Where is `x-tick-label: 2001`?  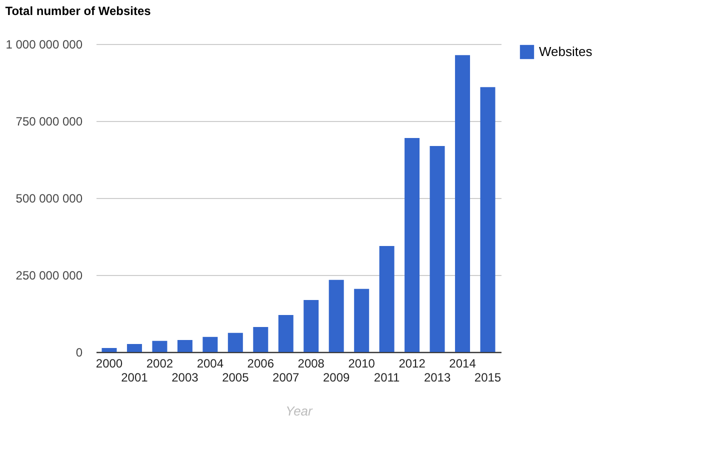 x-tick-label: 2001 is located at coordinates (134, 377).